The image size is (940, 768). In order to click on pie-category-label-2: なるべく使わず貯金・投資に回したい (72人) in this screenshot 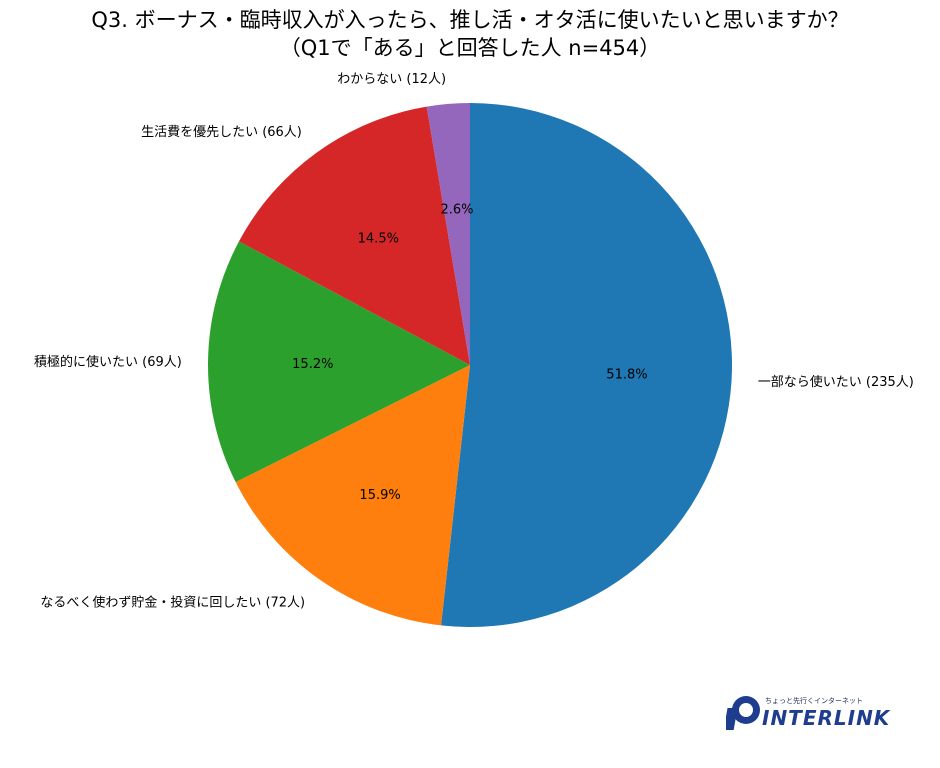, I will do `click(172, 602)`.